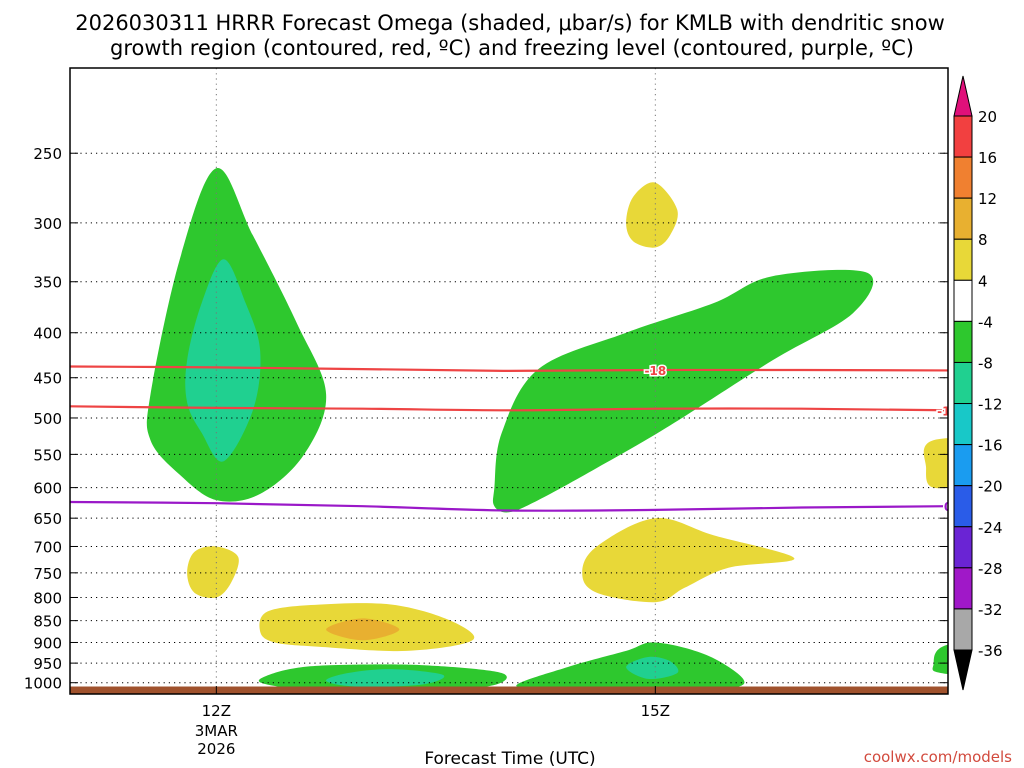  Describe the element at coordinates (47, 489) in the screenshot. I see `y-tick-label-600: 600` at that location.